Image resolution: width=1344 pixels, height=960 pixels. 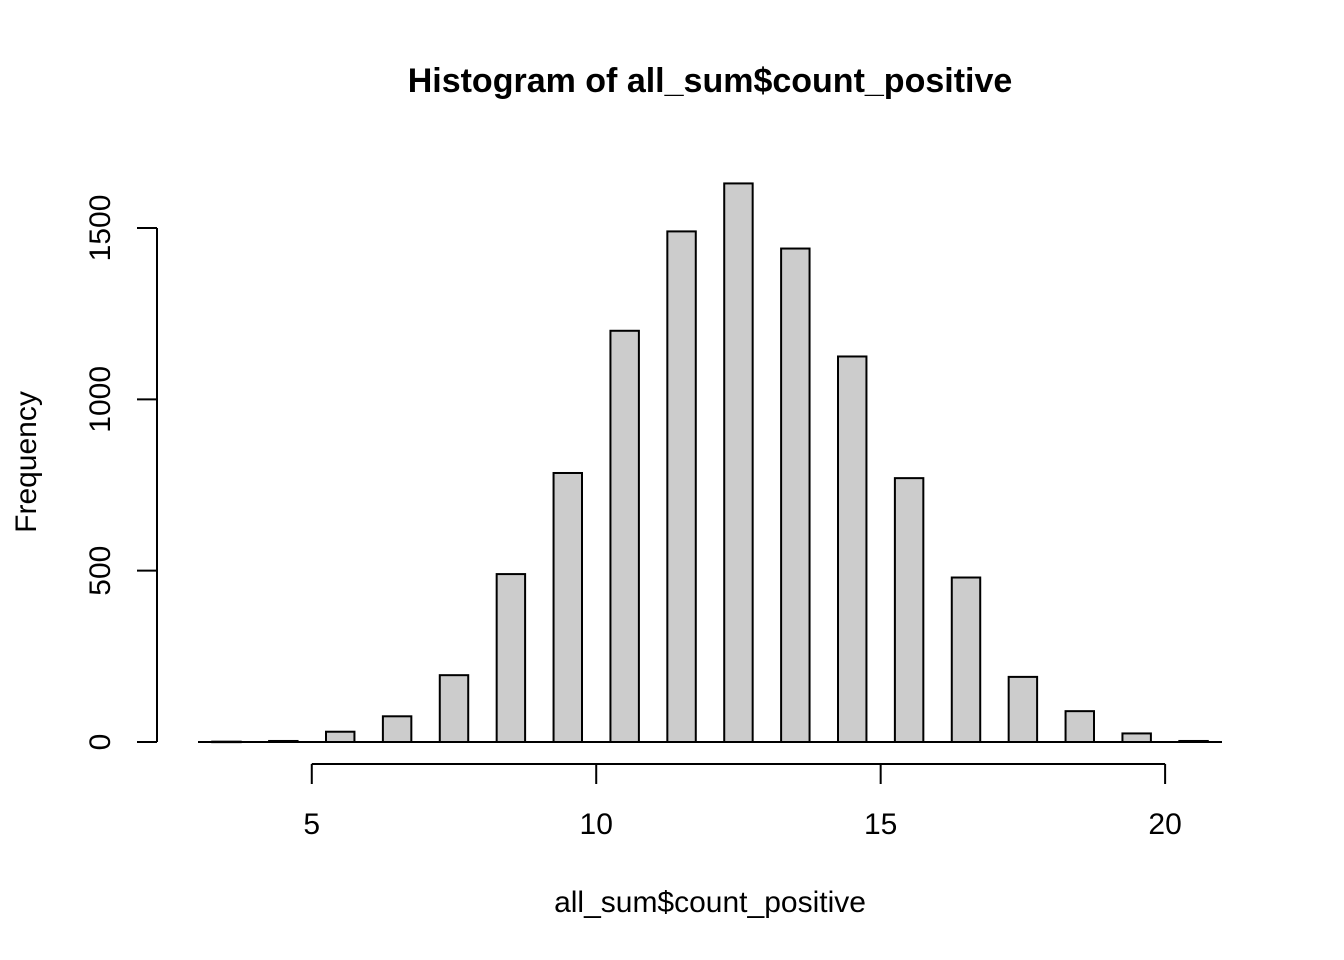 What do you see at coordinates (100, 571) in the screenshot?
I see `y-tick-label: 500` at bounding box center [100, 571].